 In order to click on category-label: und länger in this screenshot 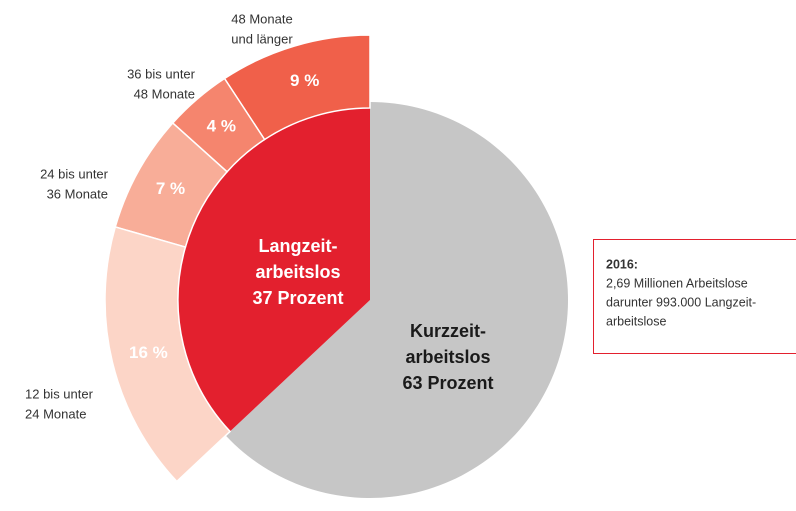, I will do `click(262, 38)`.